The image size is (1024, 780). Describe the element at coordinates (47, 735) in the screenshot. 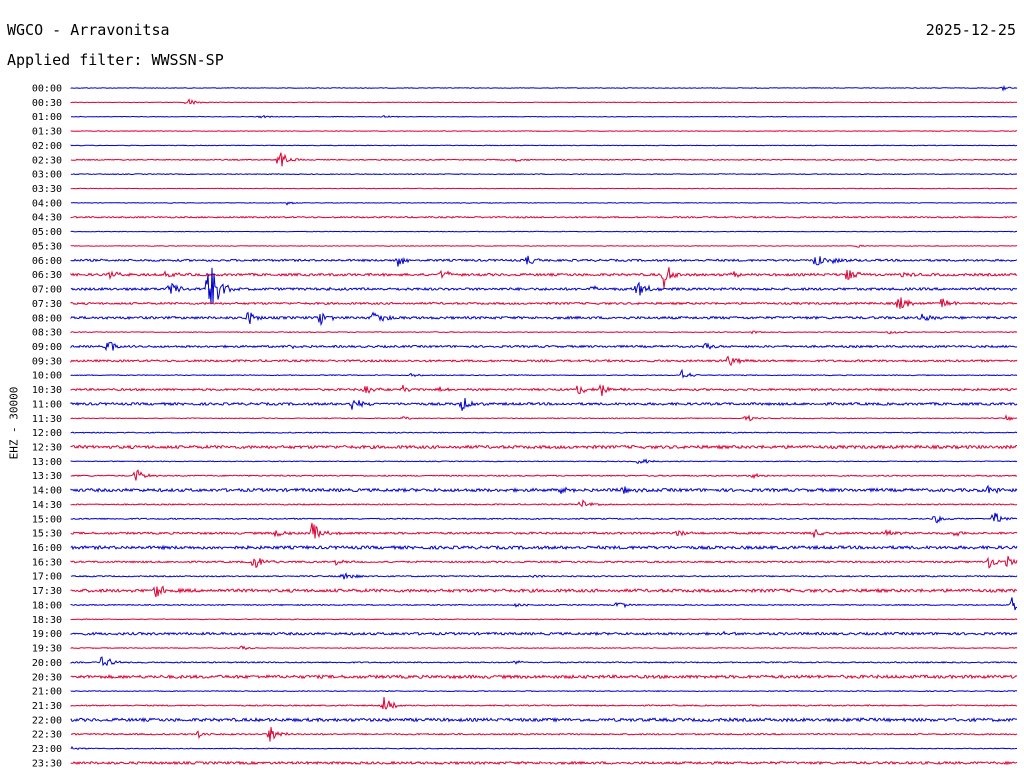

I see `time-label-2230: 22:30` at that location.